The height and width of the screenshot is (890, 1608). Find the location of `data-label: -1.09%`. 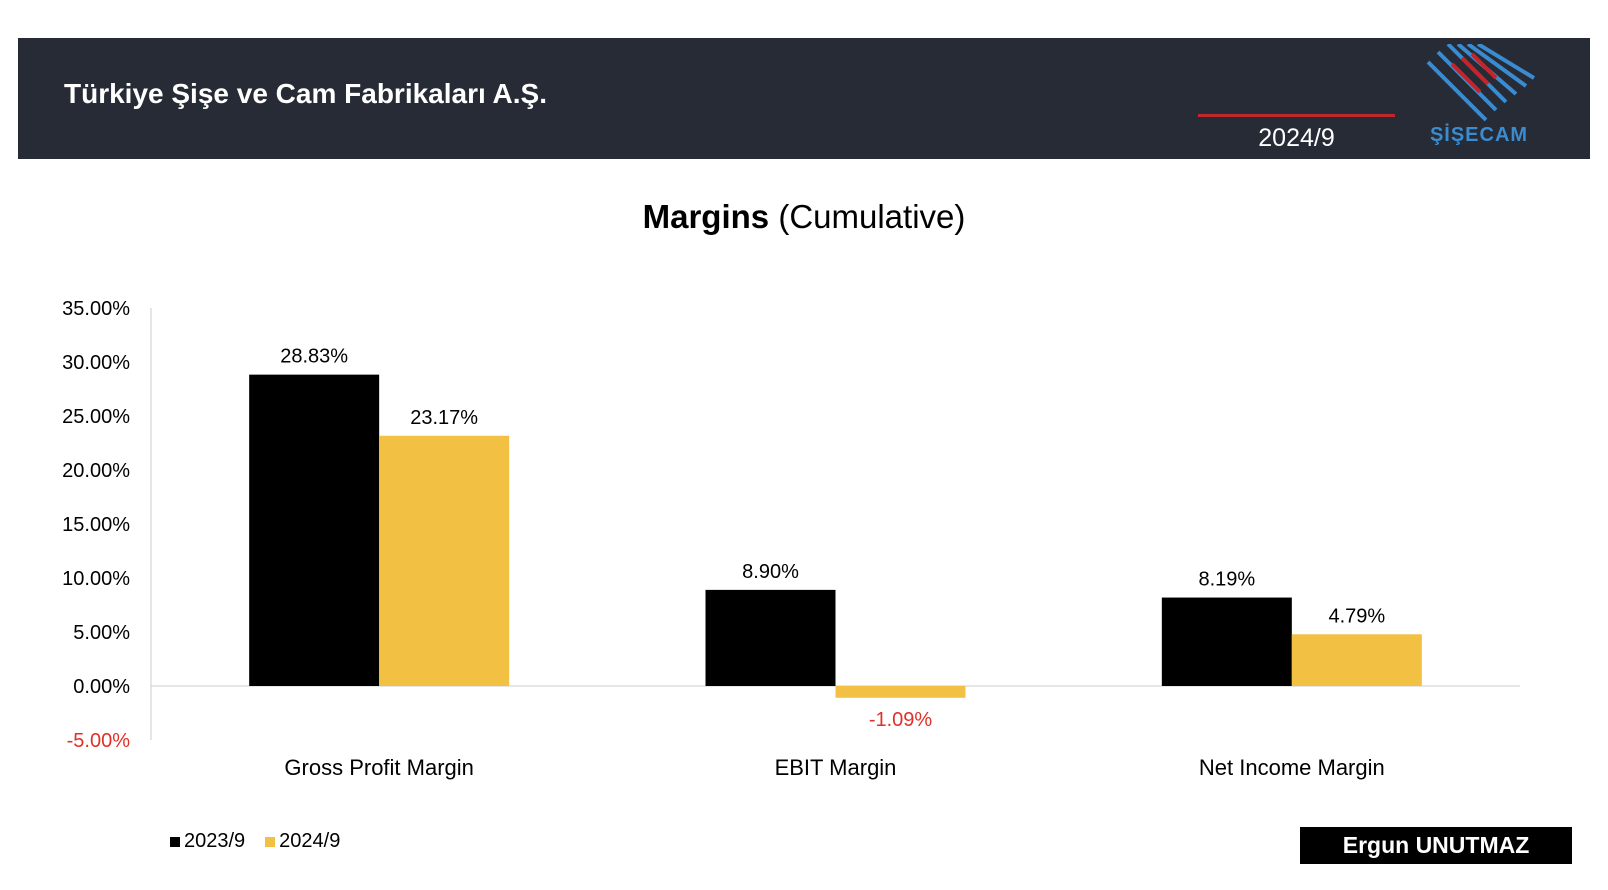

data-label: -1.09% is located at coordinates (901, 720).